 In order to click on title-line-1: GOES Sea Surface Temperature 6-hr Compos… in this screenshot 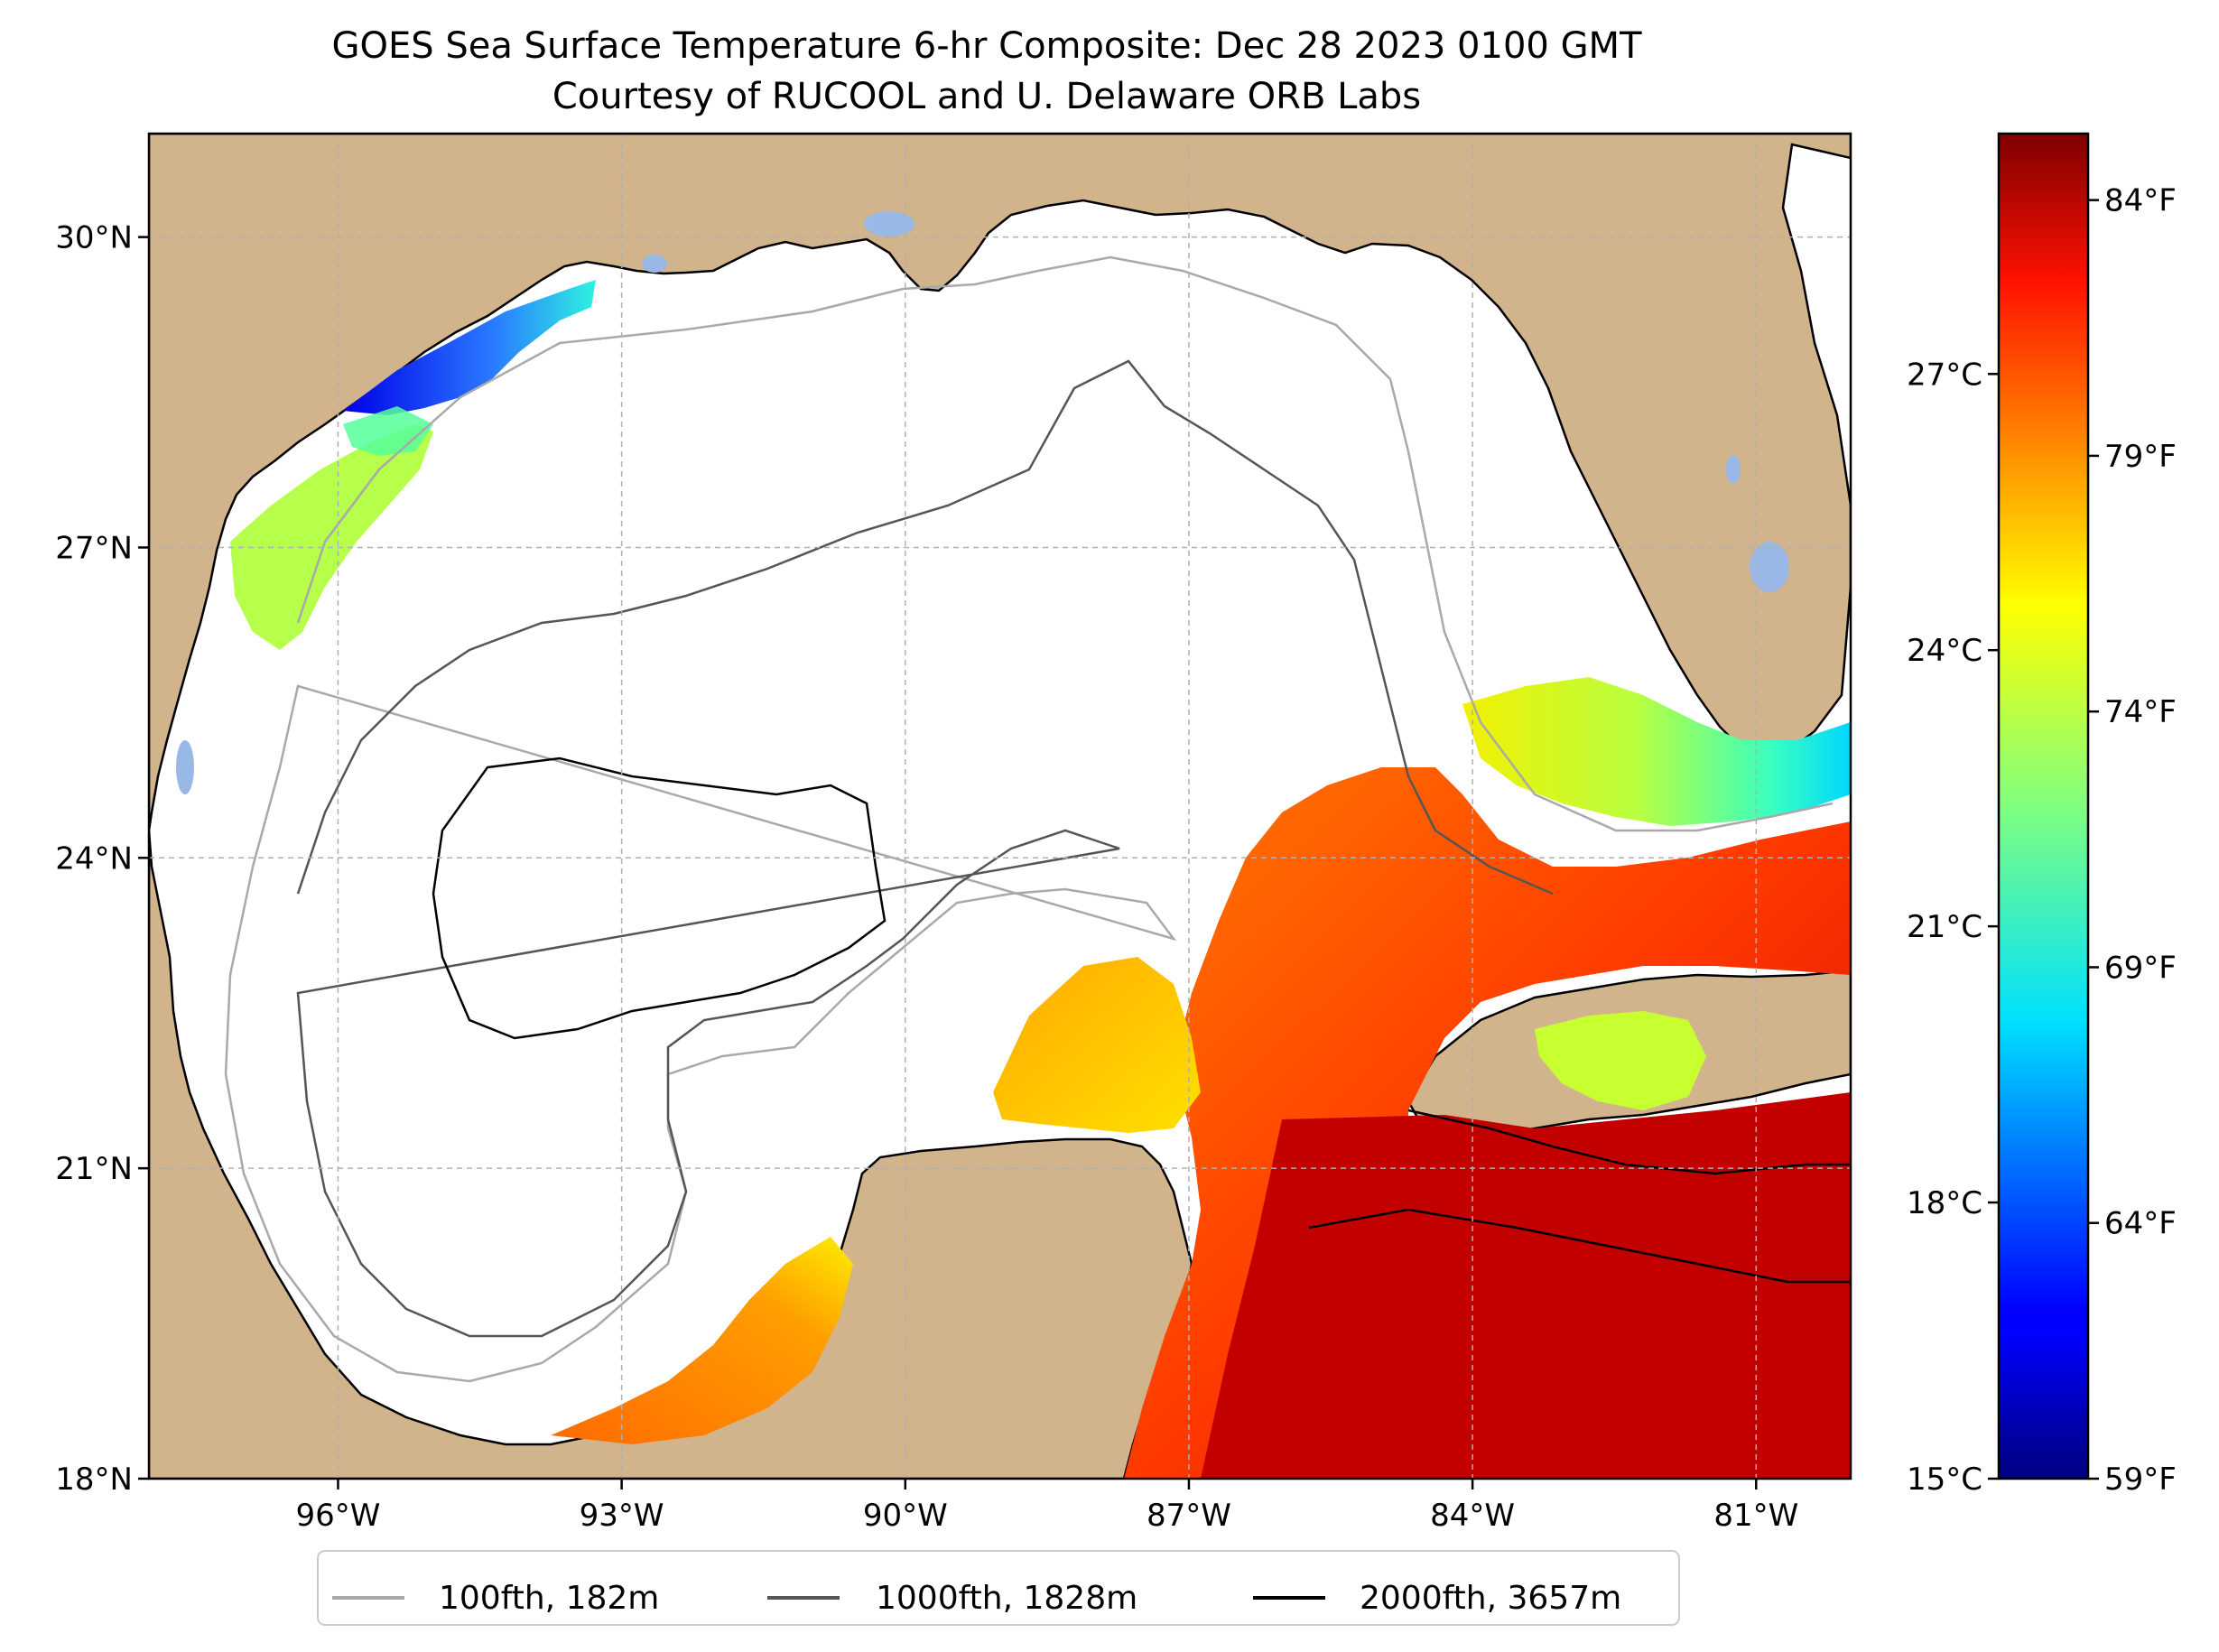, I will do `click(987, 46)`.